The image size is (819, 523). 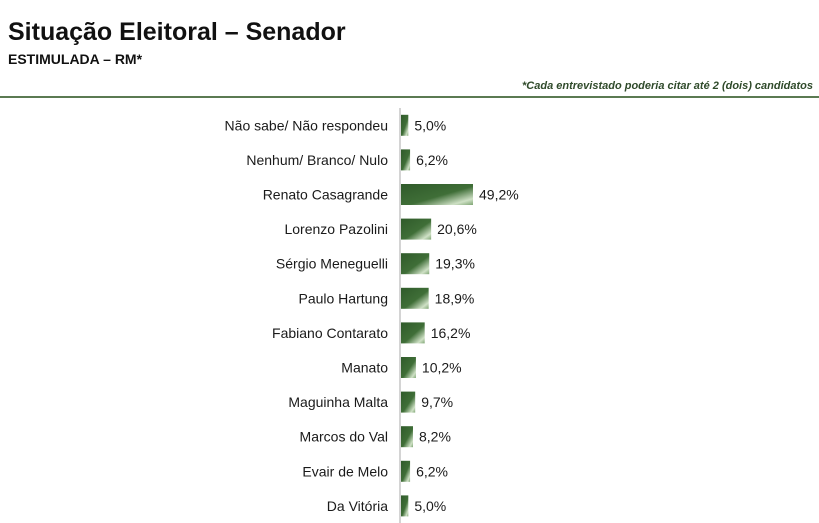 What do you see at coordinates (442, 368) in the screenshot?
I see `value-label: 10,2%` at bounding box center [442, 368].